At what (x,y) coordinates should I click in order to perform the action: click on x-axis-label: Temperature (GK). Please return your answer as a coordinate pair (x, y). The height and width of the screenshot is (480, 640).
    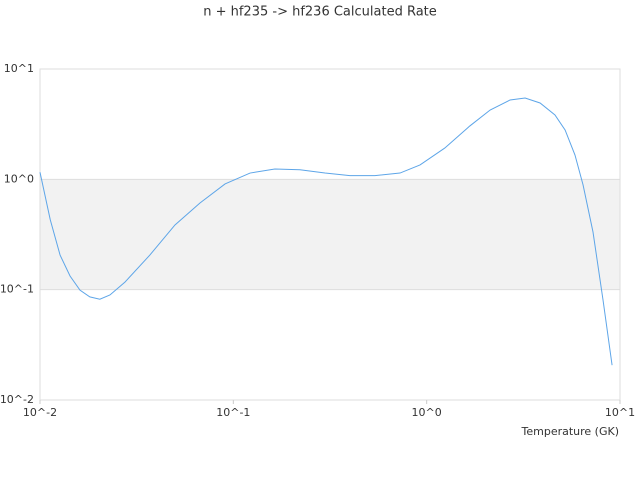
    Looking at the image, I should click on (570, 431).